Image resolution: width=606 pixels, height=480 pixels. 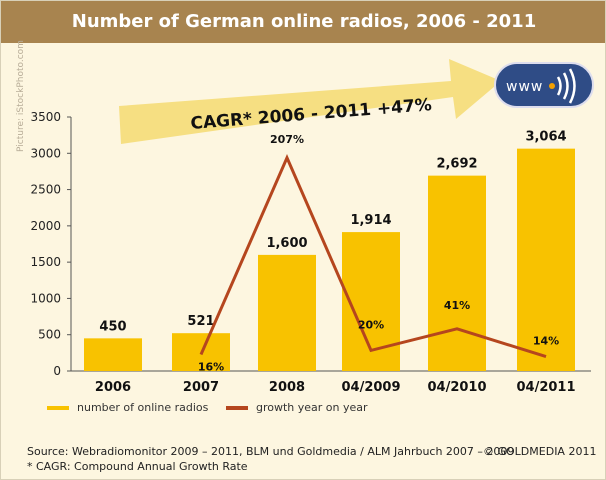 I want to click on y-tick-label: 3500, so click(x=45, y=117).